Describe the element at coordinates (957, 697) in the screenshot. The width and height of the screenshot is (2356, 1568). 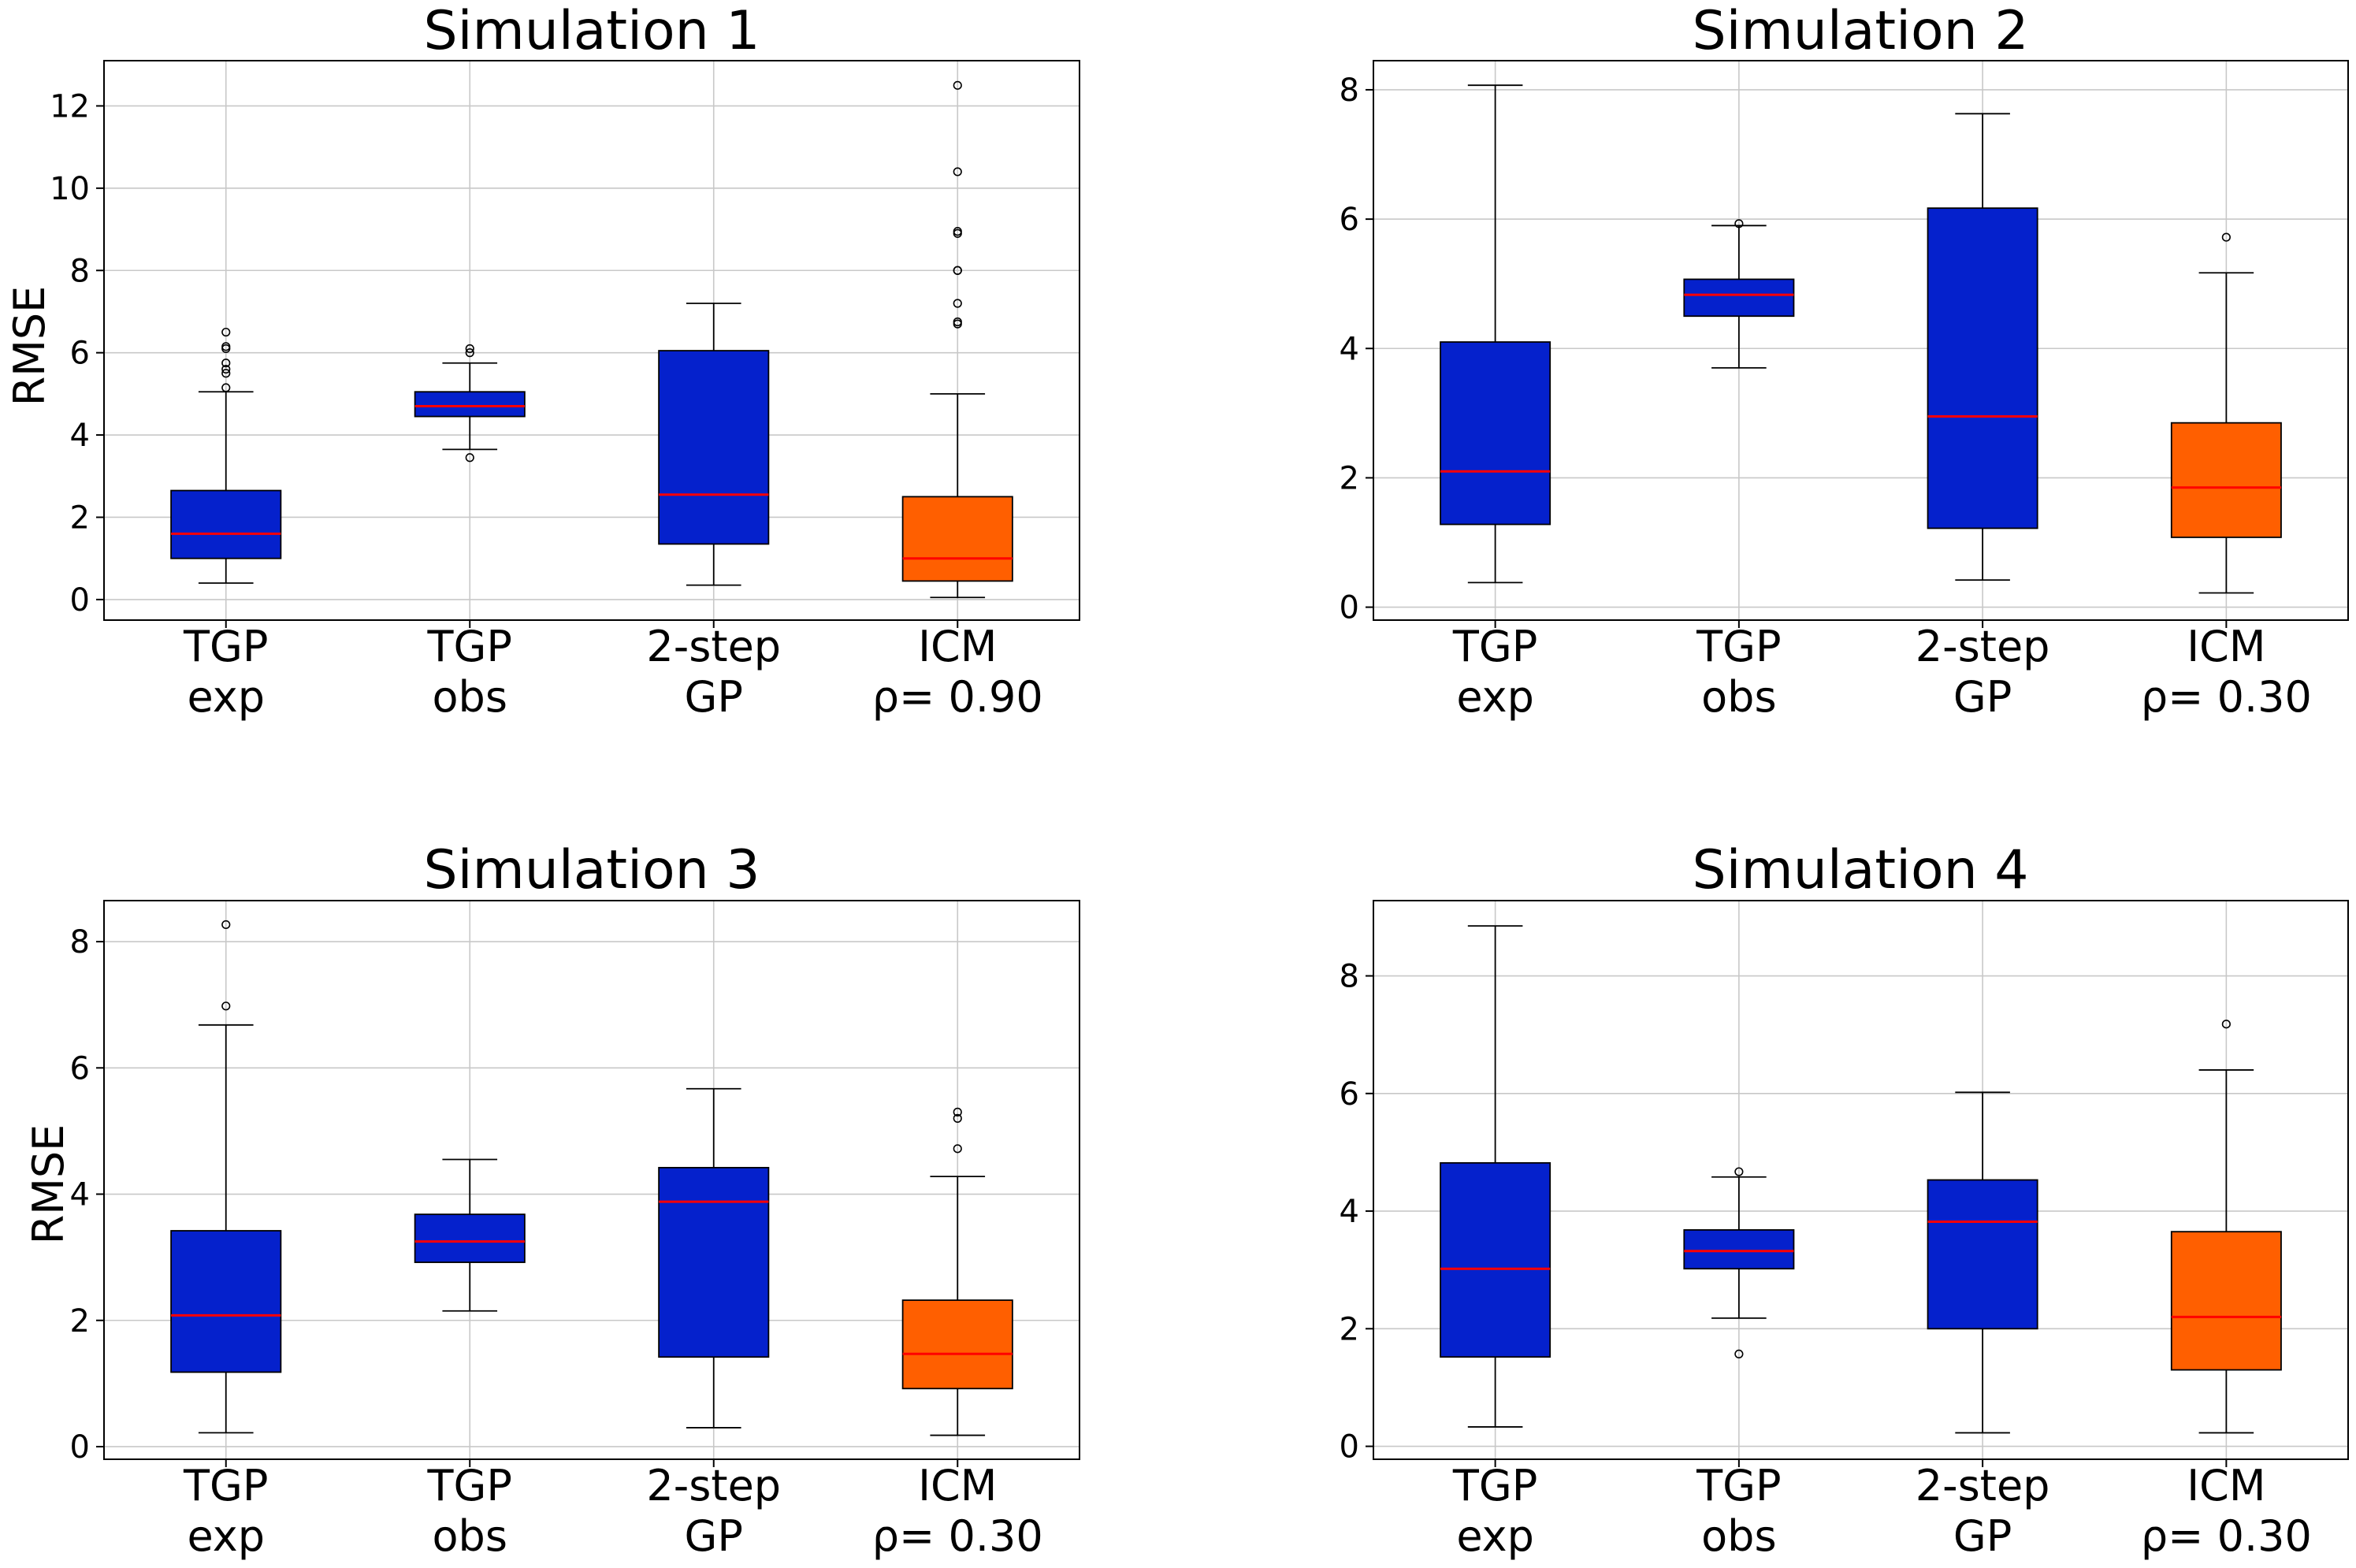
I see `x-tick-label-line2: ρ= 0.90` at that location.